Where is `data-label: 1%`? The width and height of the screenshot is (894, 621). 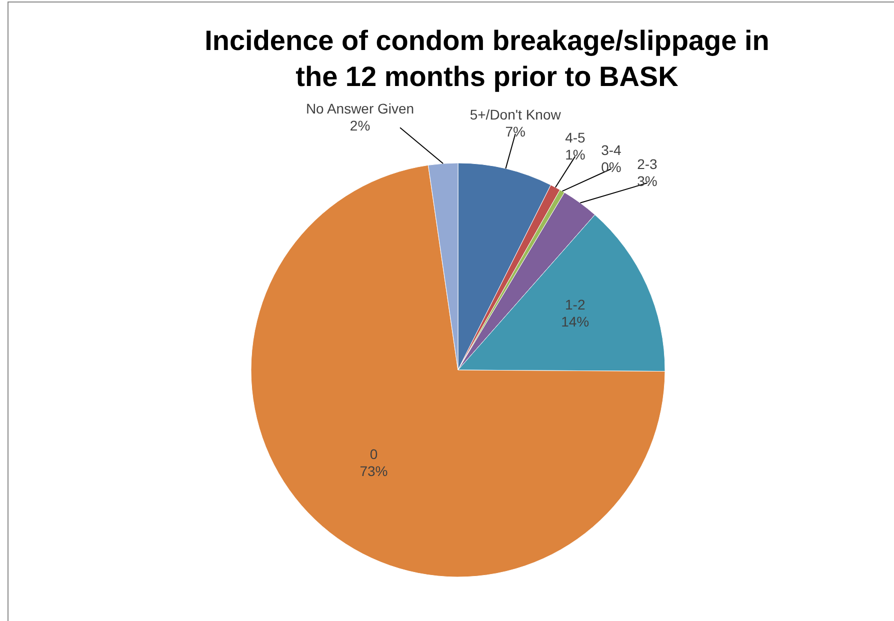
data-label: 1% is located at coordinates (575, 154).